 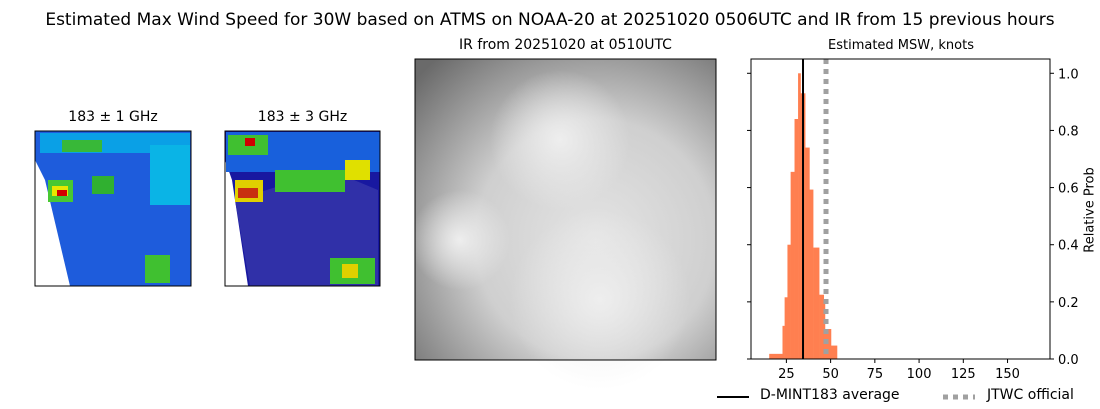 I want to click on mw2-title: 183 ± 3 GHz, so click(x=302, y=117).